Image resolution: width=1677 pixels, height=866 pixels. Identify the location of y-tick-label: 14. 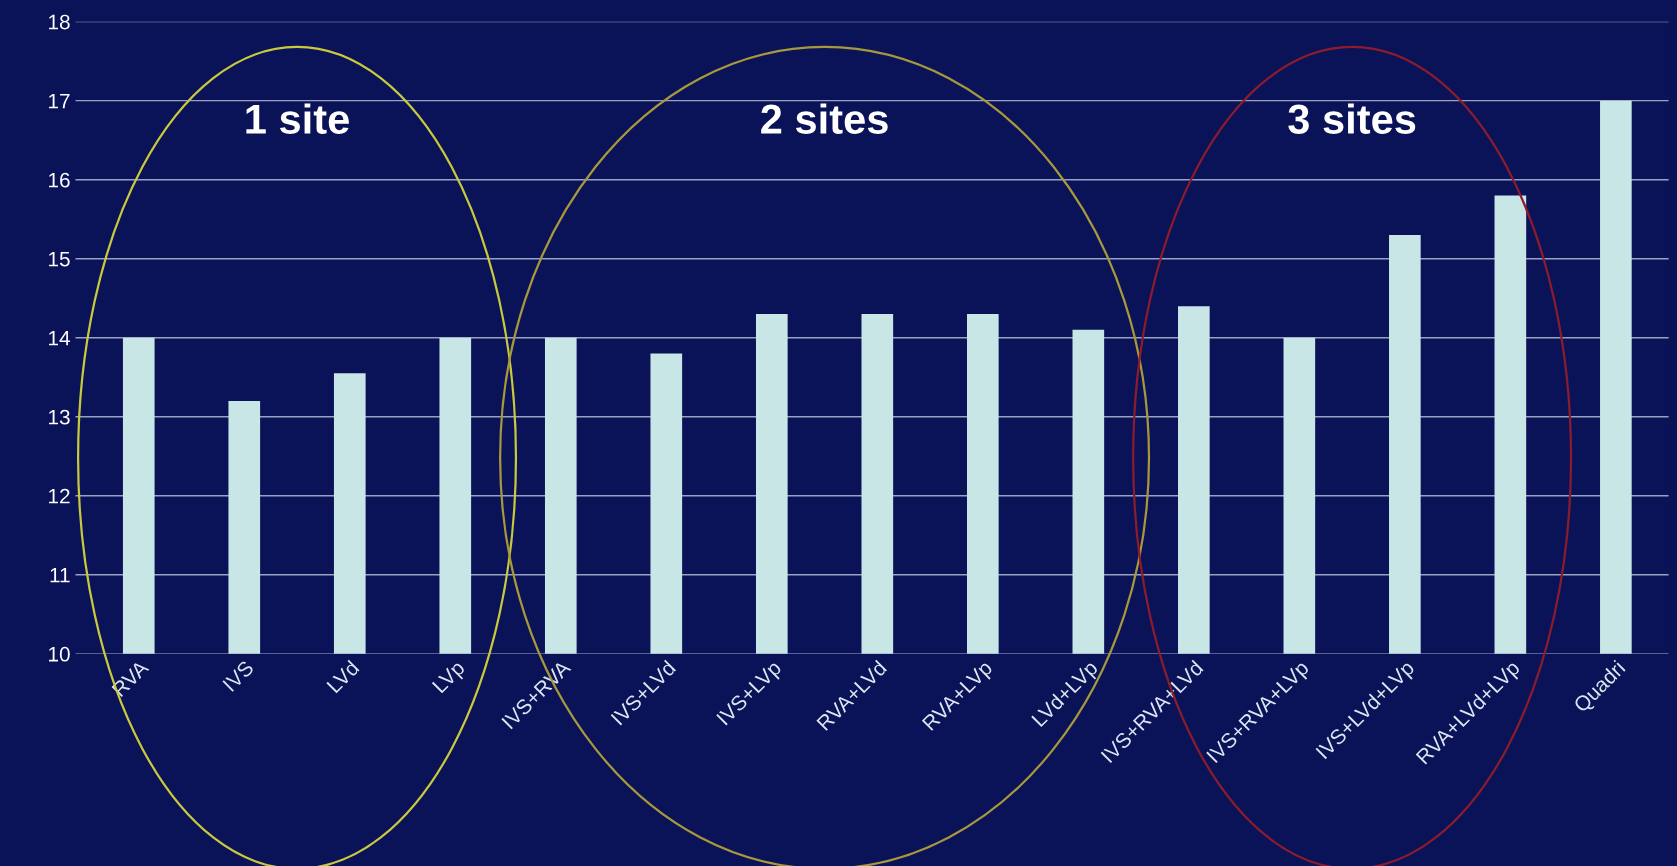
(59, 338).